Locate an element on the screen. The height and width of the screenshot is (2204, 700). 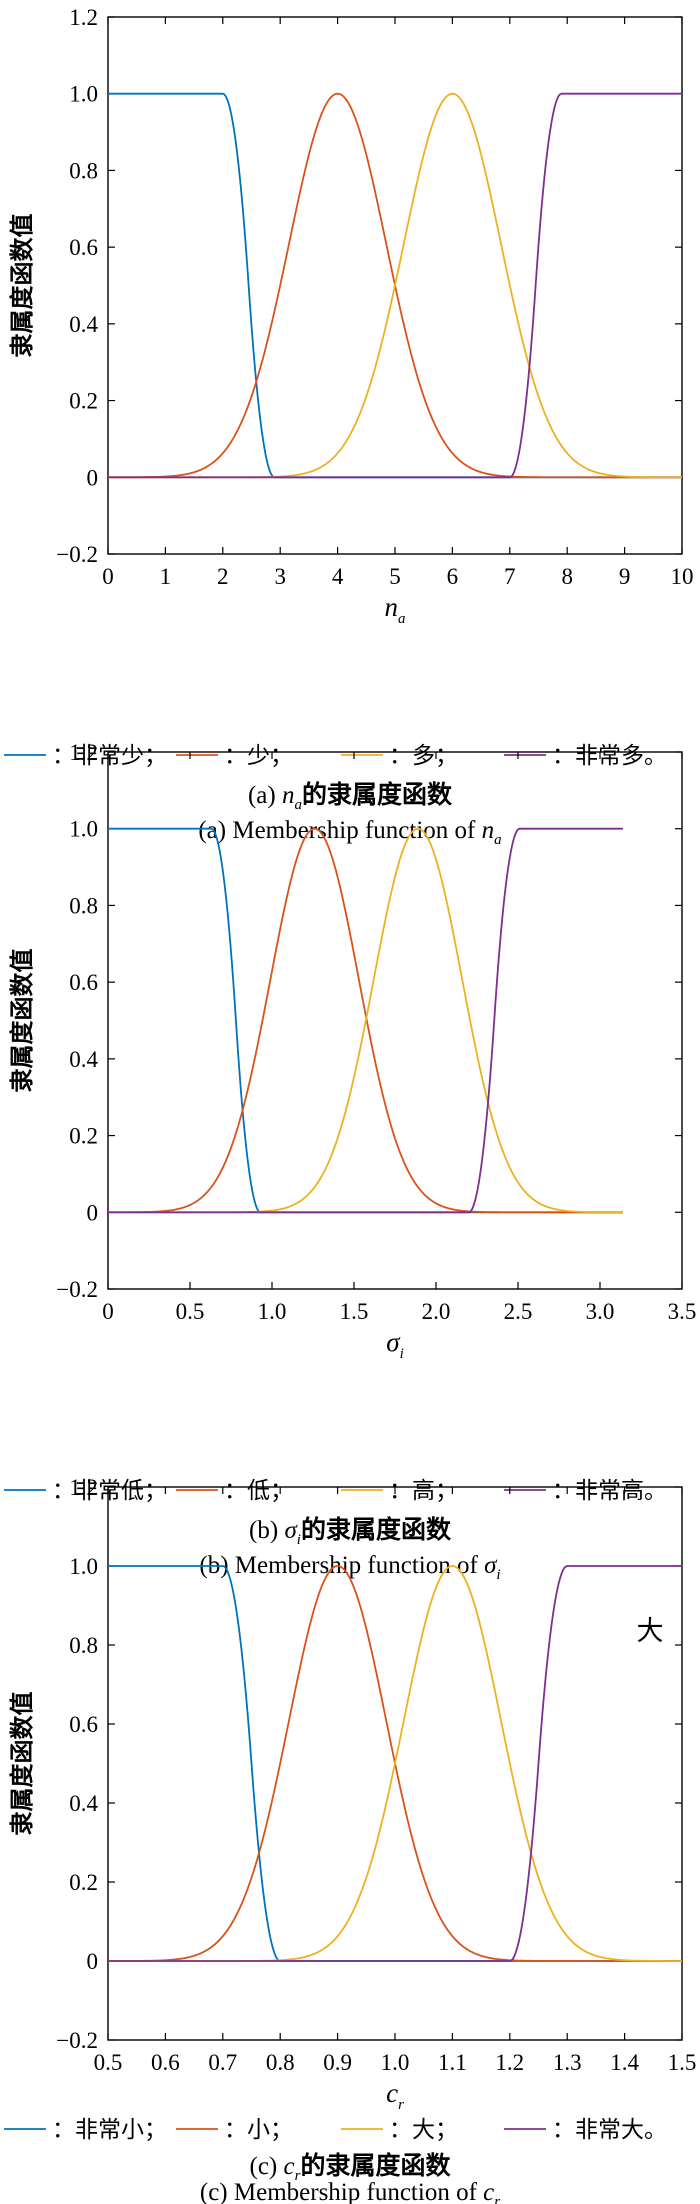
legend: ：非常低； ：低； ：高； ：非常高。 is located at coordinates (335, 1491).